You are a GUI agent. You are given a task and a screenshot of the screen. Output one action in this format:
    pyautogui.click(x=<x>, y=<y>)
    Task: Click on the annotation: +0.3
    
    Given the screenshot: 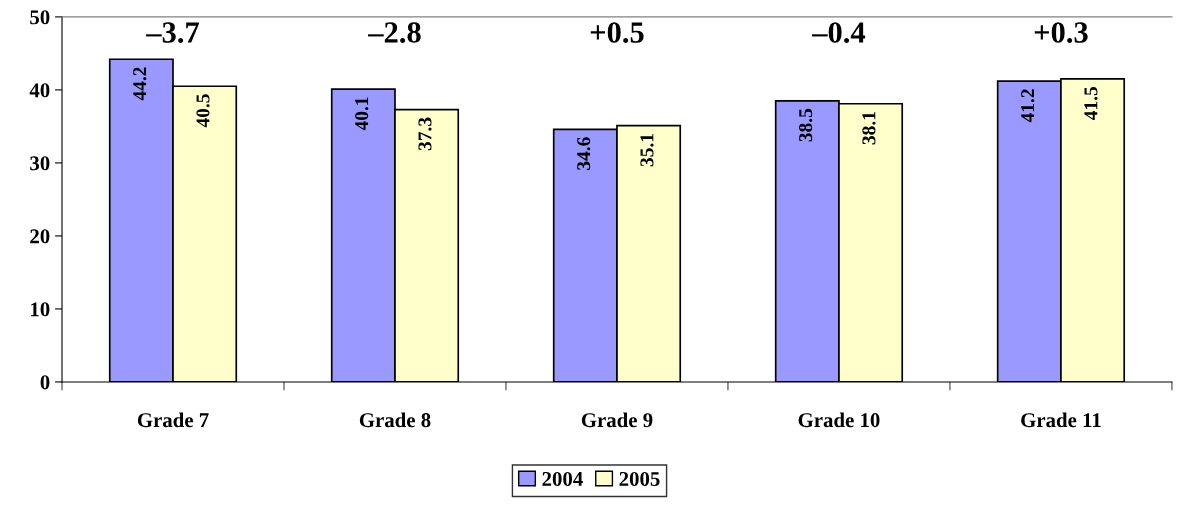 What is the action you would take?
    pyautogui.click(x=1061, y=32)
    